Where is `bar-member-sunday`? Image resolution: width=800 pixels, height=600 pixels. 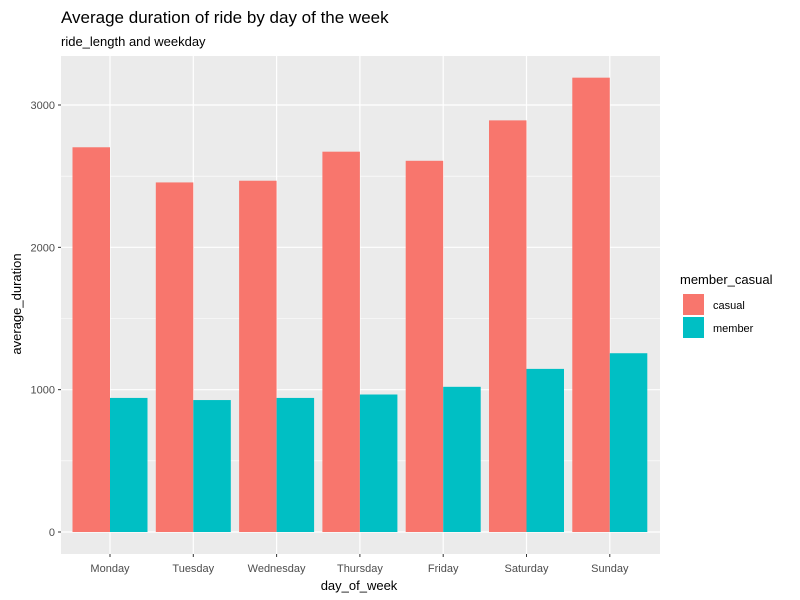
bar-member-sunday is located at coordinates (628, 442).